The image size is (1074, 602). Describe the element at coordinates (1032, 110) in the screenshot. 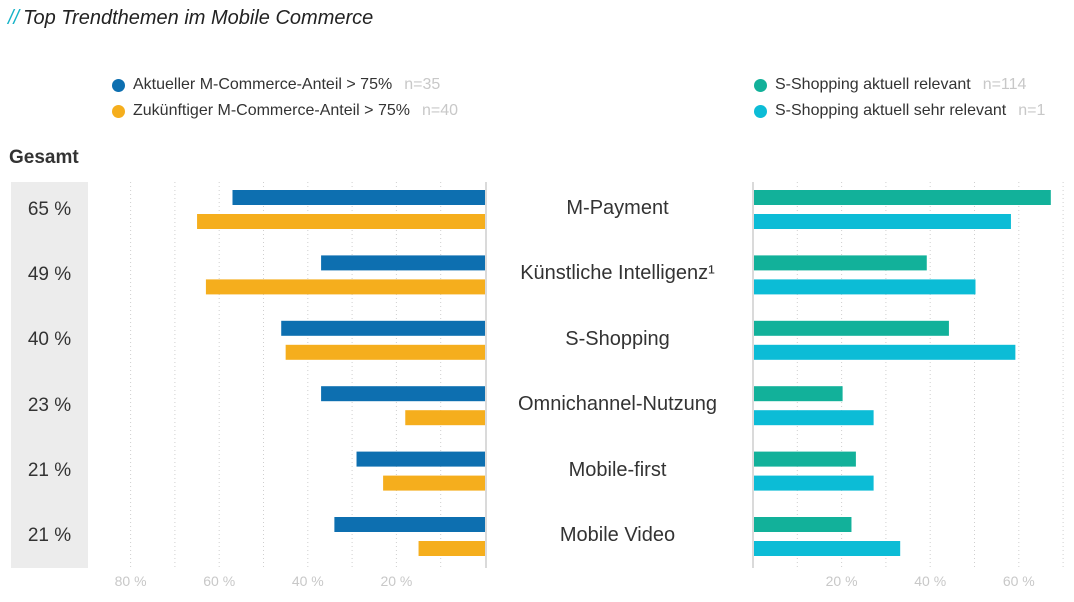

I see `legend-sample-size: n=1` at that location.